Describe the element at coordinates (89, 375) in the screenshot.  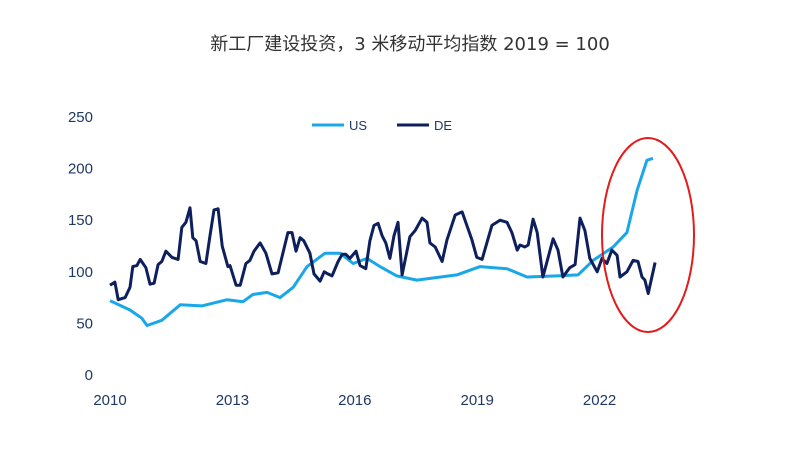
I see `y-tick-label: 0` at that location.